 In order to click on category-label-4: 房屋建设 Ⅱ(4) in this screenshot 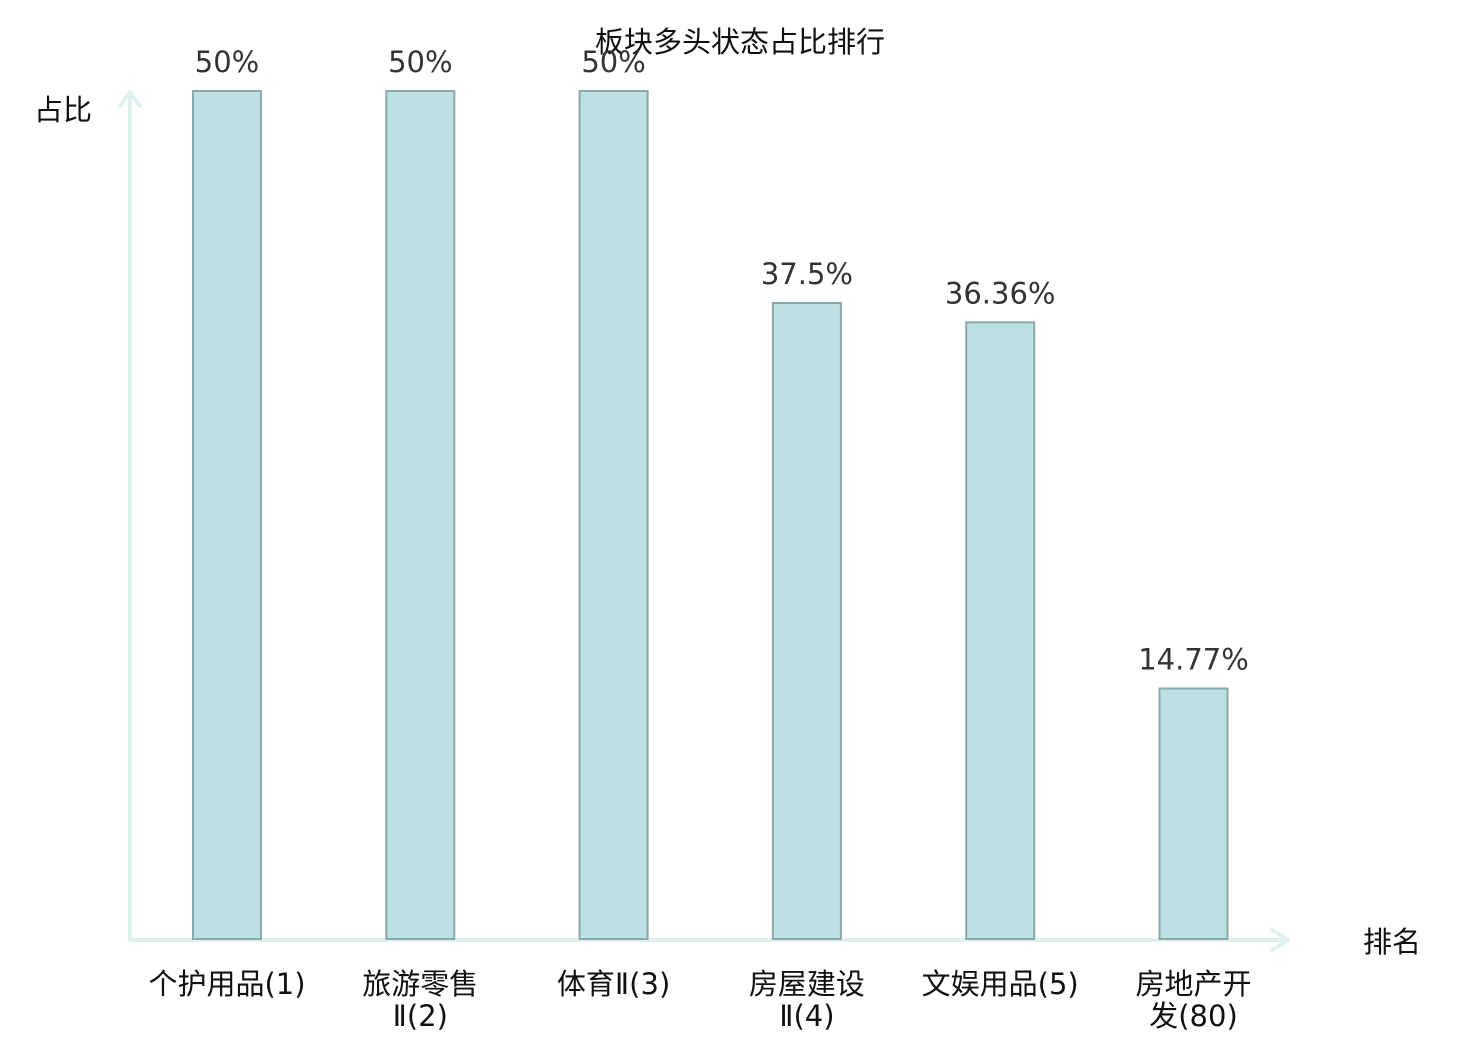, I will do `click(807, 1000)`.